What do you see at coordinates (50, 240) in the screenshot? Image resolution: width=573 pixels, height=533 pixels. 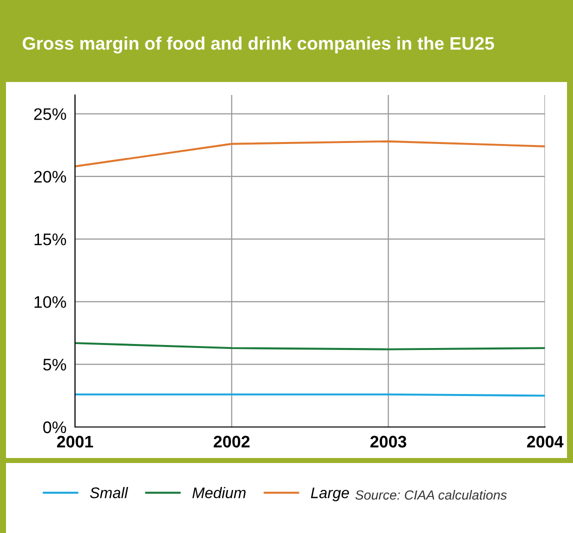 I see `y-tick-label: 15%` at bounding box center [50, 240].